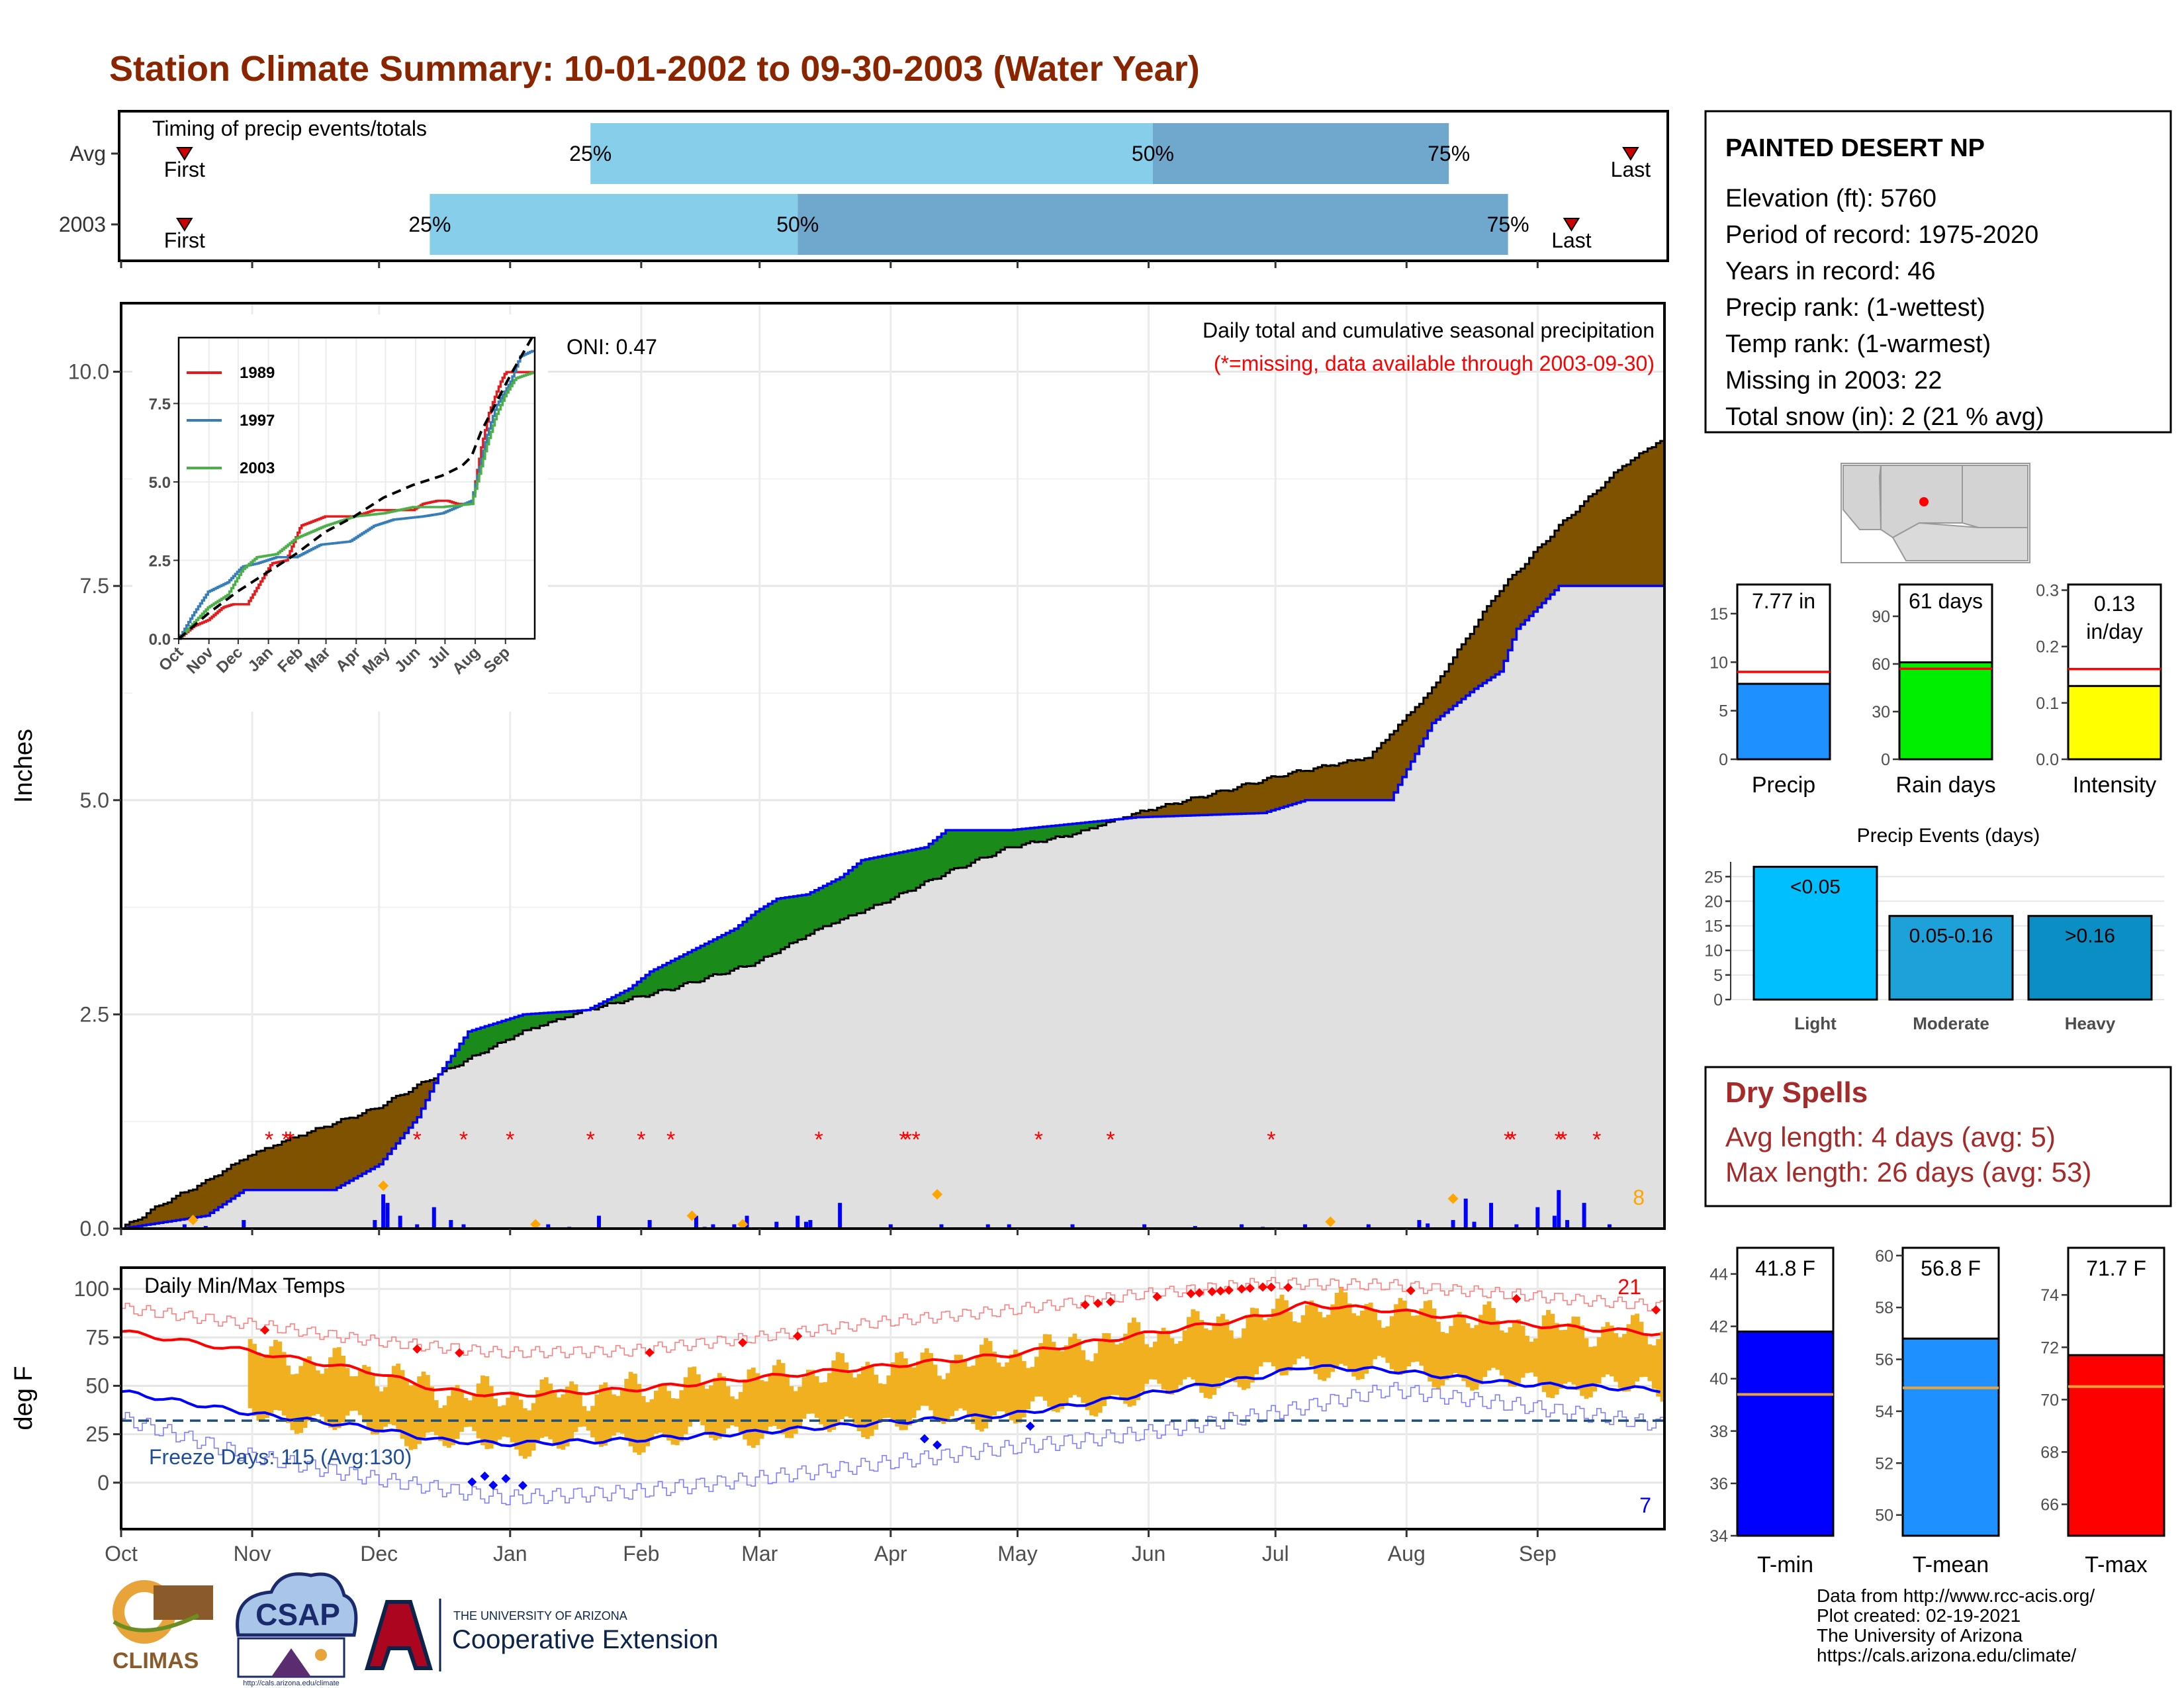  What do you see at coordinates (2049, 1452) in the screenshot?
I see `temp-bar-tick-label: 68` at bounding box center [2049, 1452].